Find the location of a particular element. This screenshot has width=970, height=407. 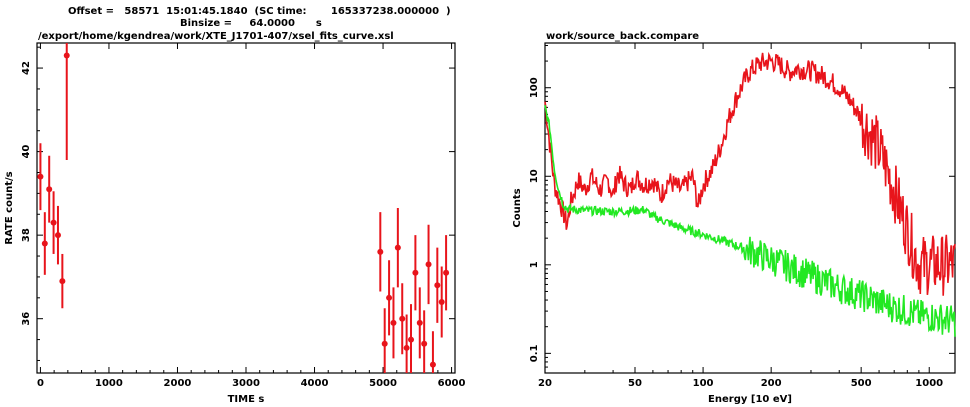

spectrum-x-tick-label: 50 is located at coordinates (635, 383).